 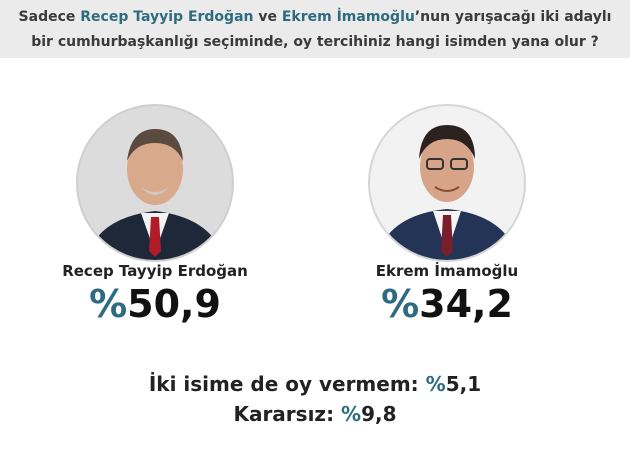 I want to click on question-text: Sadece, so click(x=47, y=17).